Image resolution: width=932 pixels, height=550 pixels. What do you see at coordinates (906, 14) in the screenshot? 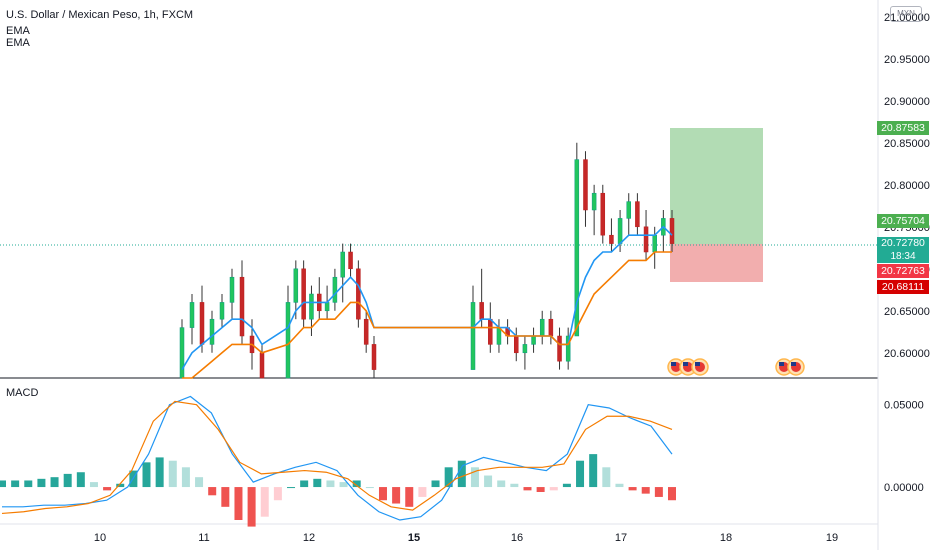
I see `currency-badge: MXN` at bounding box center [906, 14].